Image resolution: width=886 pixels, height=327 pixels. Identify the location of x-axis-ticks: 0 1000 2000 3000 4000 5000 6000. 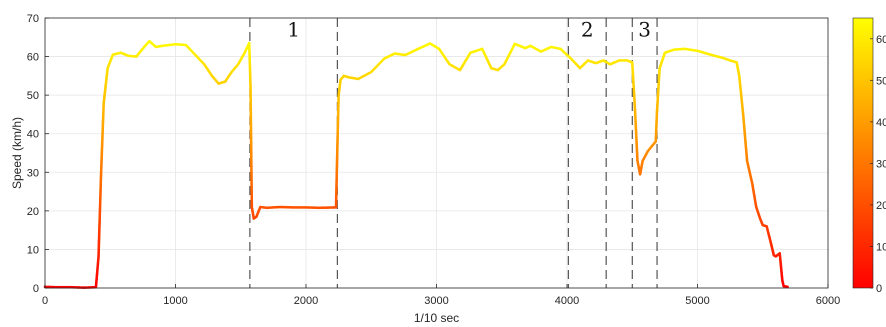
(441, 295).